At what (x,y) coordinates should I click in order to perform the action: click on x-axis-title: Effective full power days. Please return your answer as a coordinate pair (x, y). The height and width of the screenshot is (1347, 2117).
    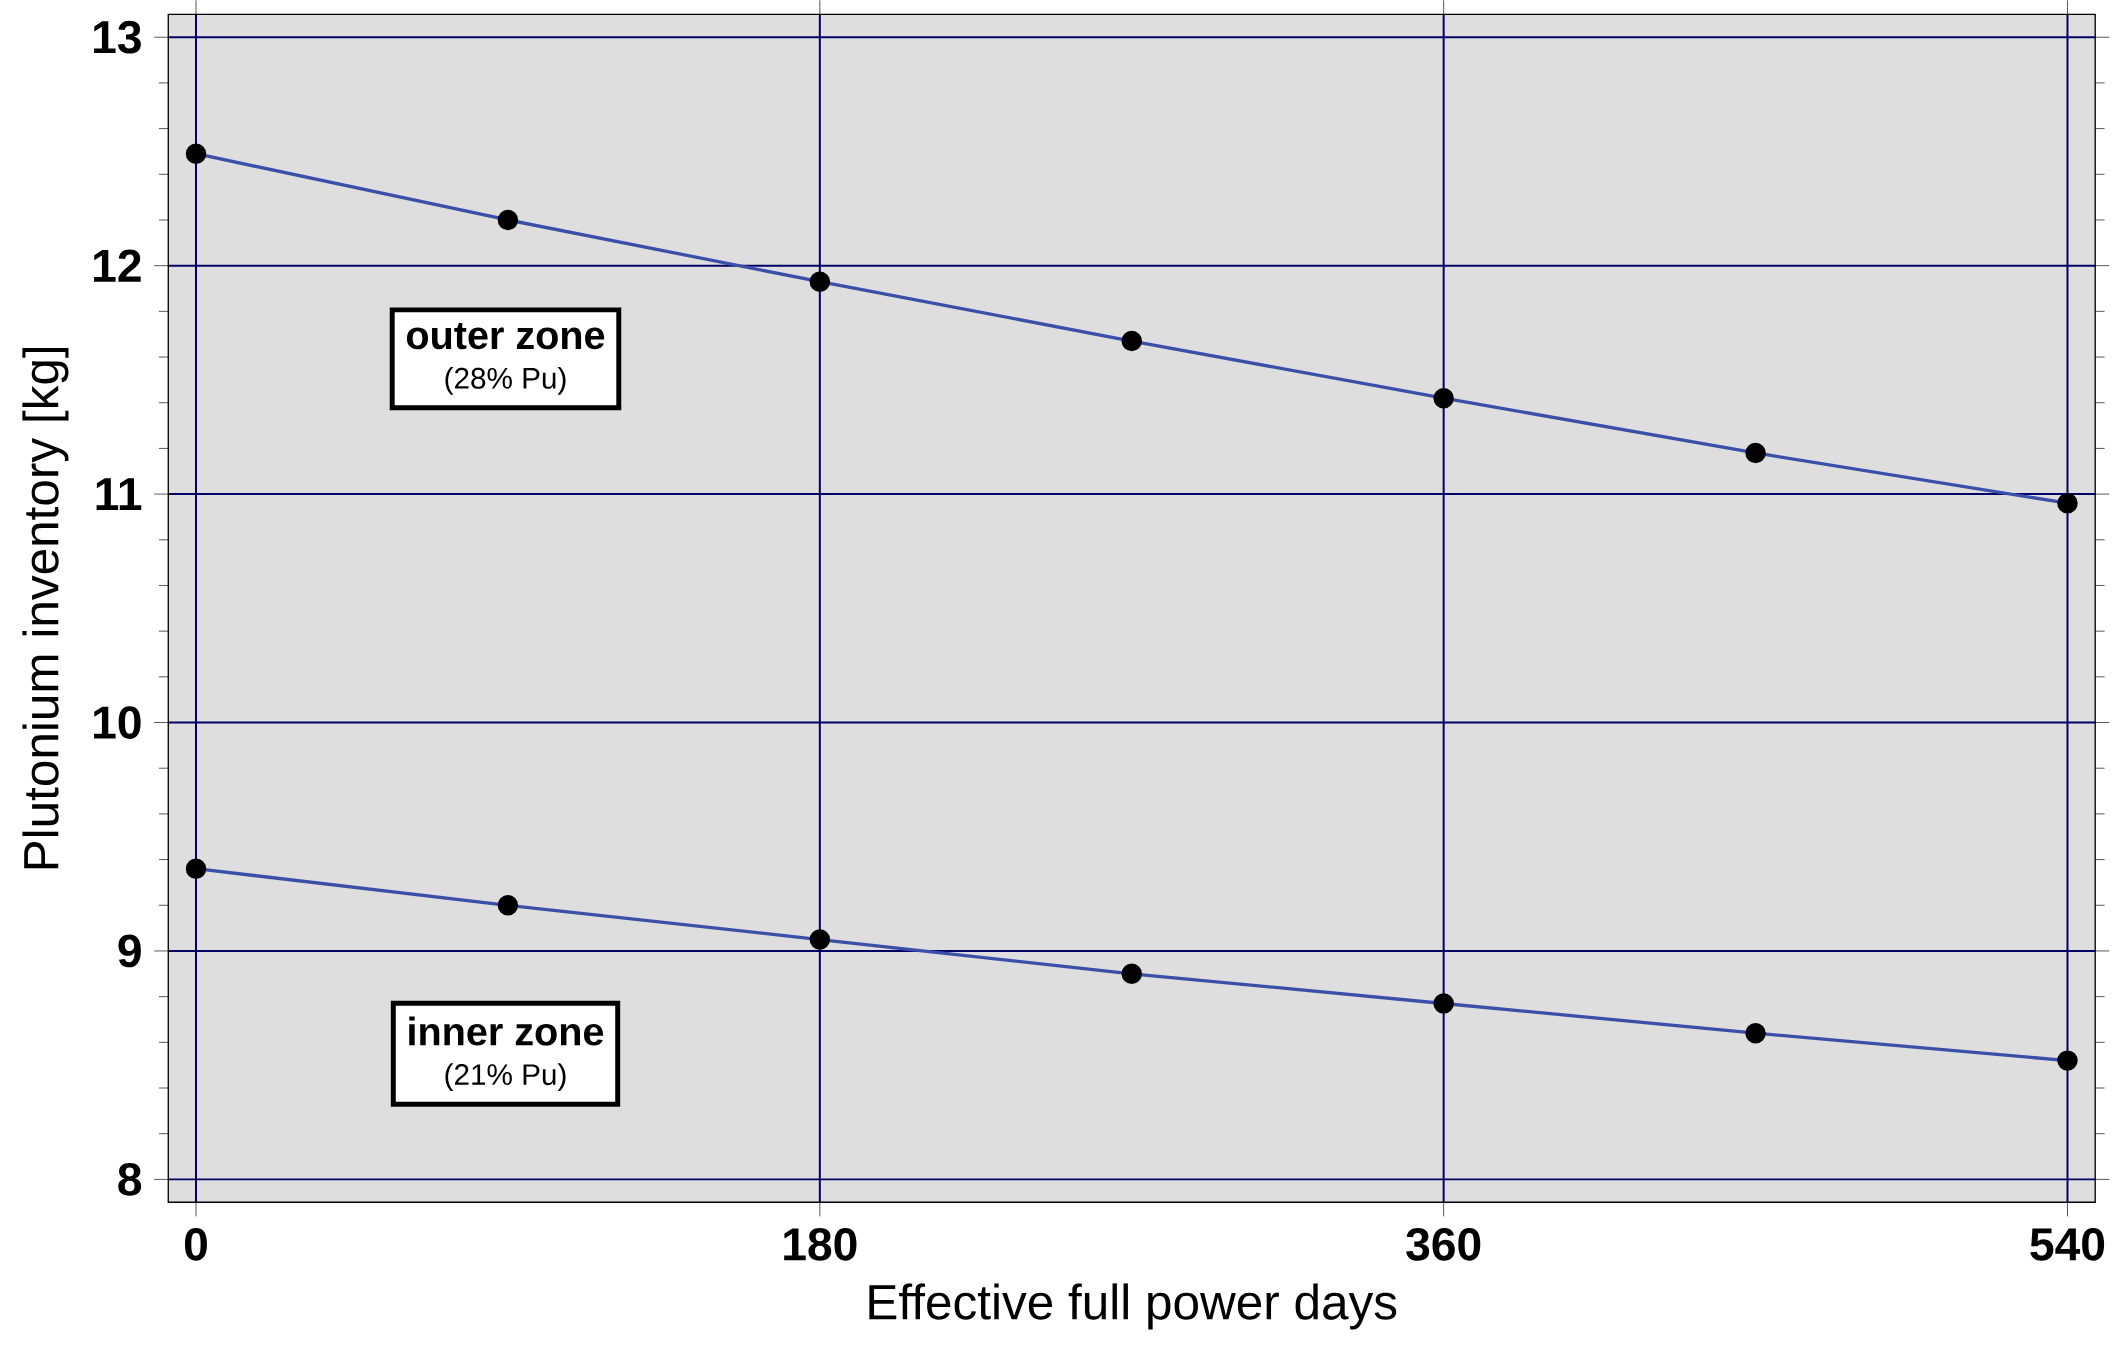
    Looking at the image, I should click on (1133, 1306).